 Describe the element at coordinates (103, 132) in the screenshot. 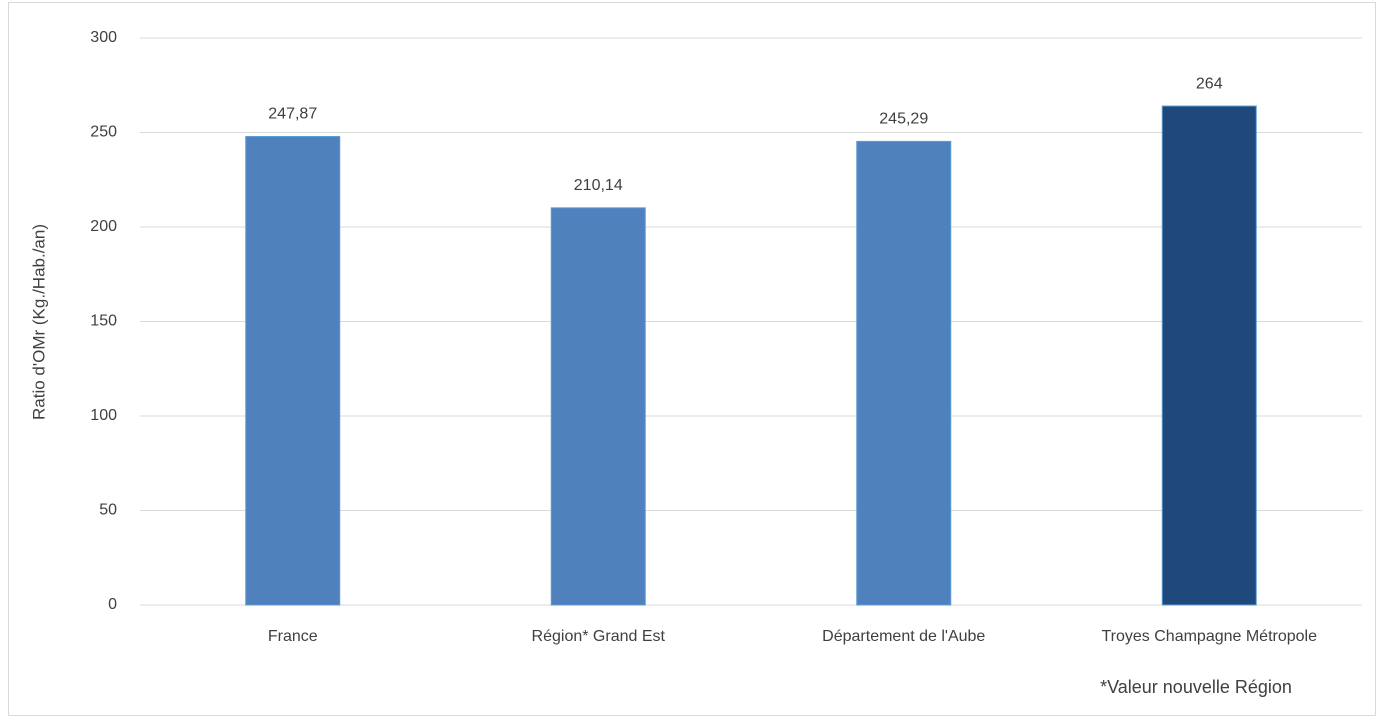

I see `y-tick-label: 250` at that location.